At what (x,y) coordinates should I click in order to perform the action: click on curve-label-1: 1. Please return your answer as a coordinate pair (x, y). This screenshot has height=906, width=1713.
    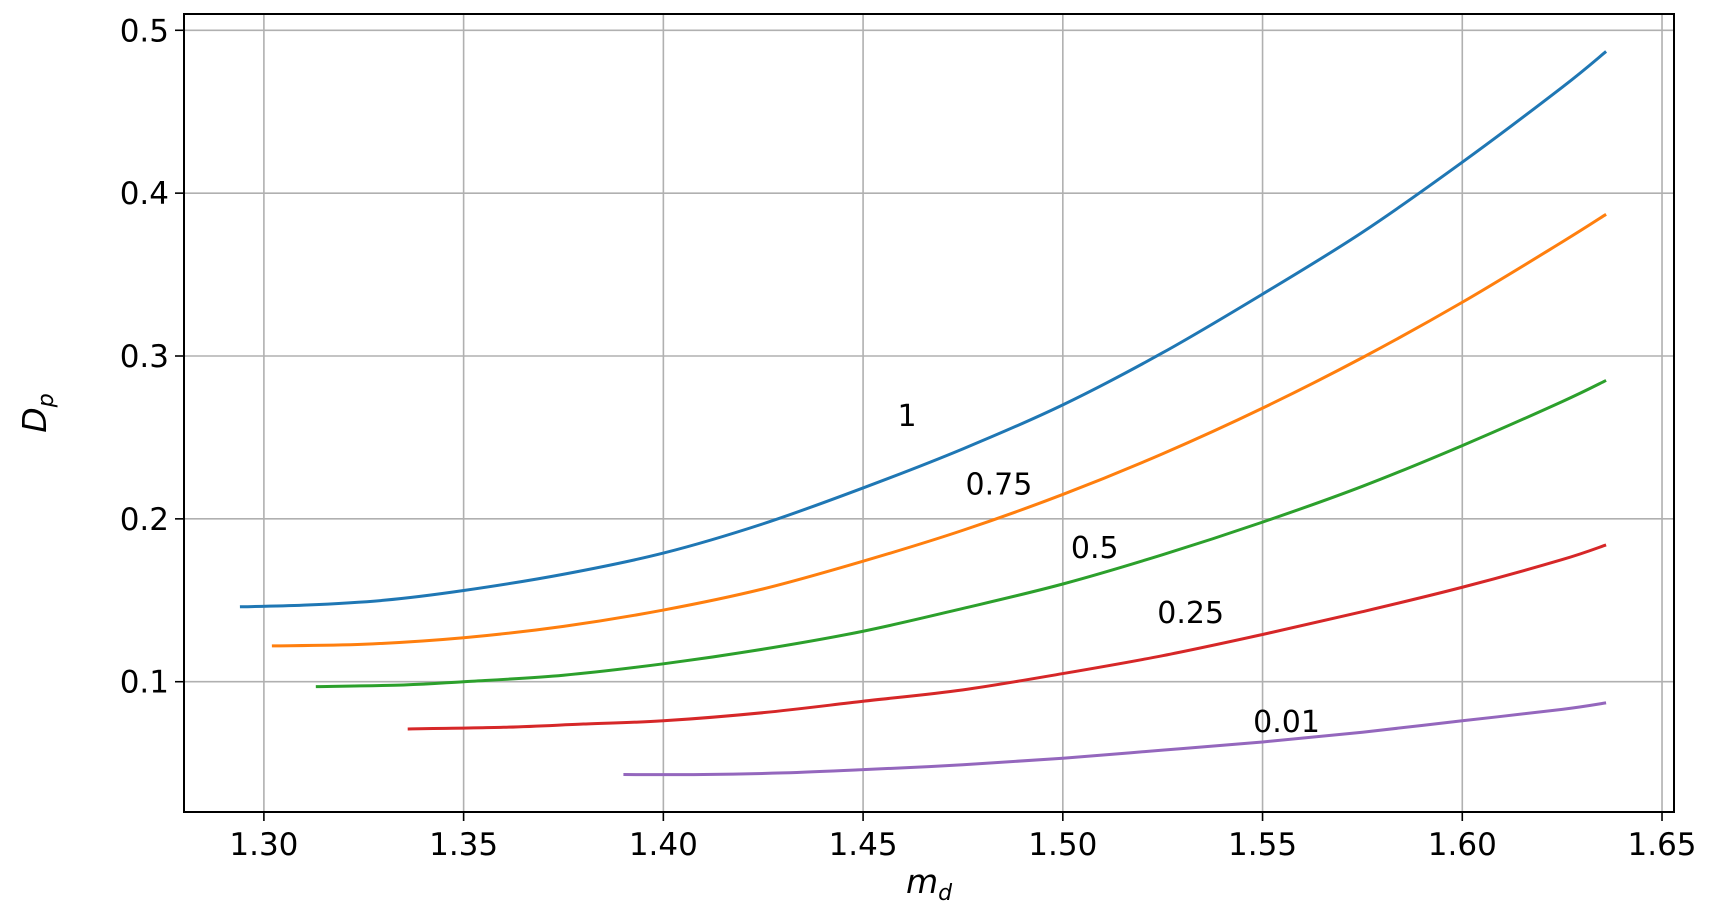
    Looking at the image, I should click on (906, 416).